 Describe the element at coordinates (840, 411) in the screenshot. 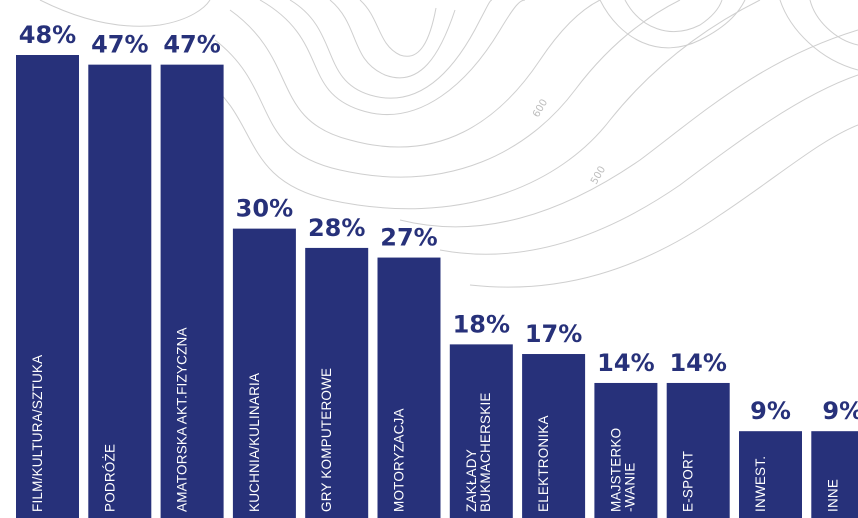

I see `value-label-11: 9%` at that location.